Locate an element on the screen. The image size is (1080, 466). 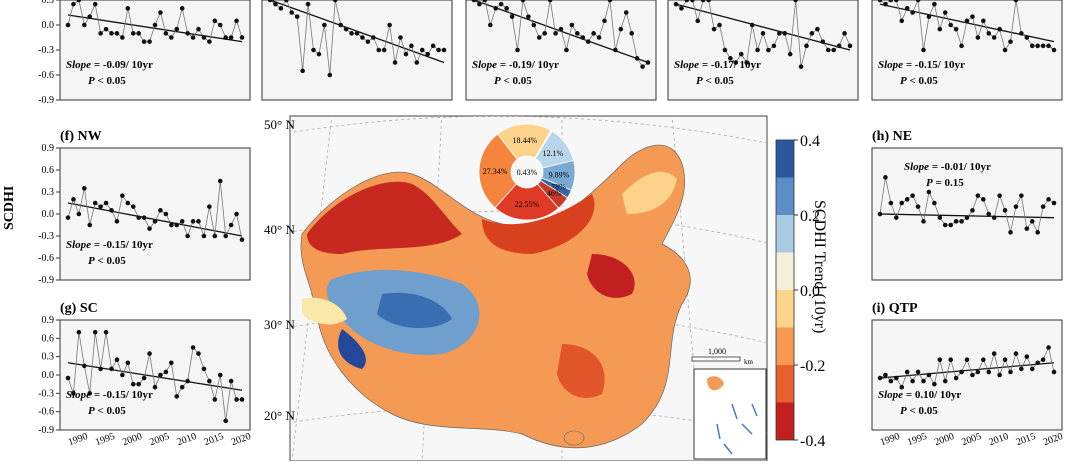
colorbar-svg: 0.4 0.2 0.0 -0.2 -0.4 is located at coordinates (800, 291).